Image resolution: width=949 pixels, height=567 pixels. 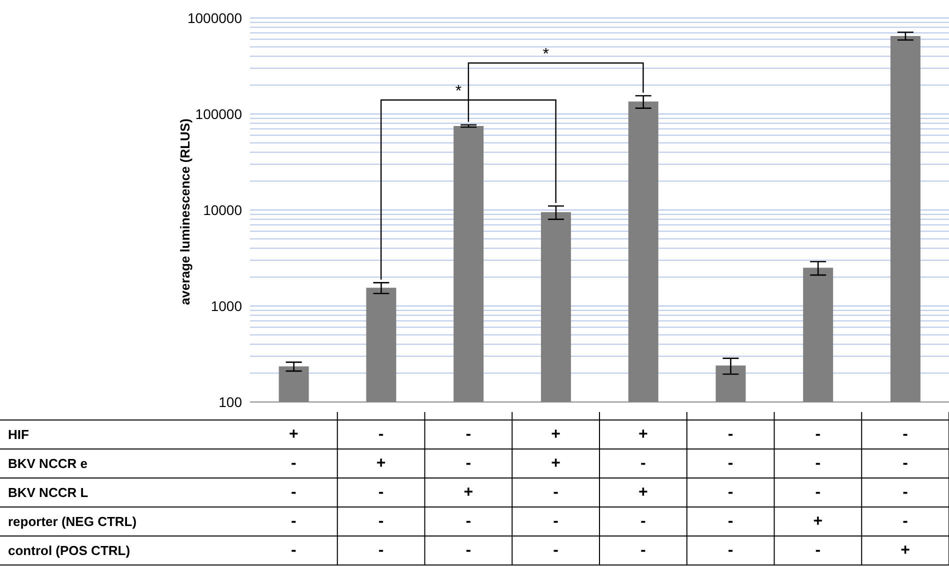 What do you see at coordinates (185, 211) in the screenshot?
I see `y-axis-title: average luminescence (RLUS)` at bounding box center [185, 211].